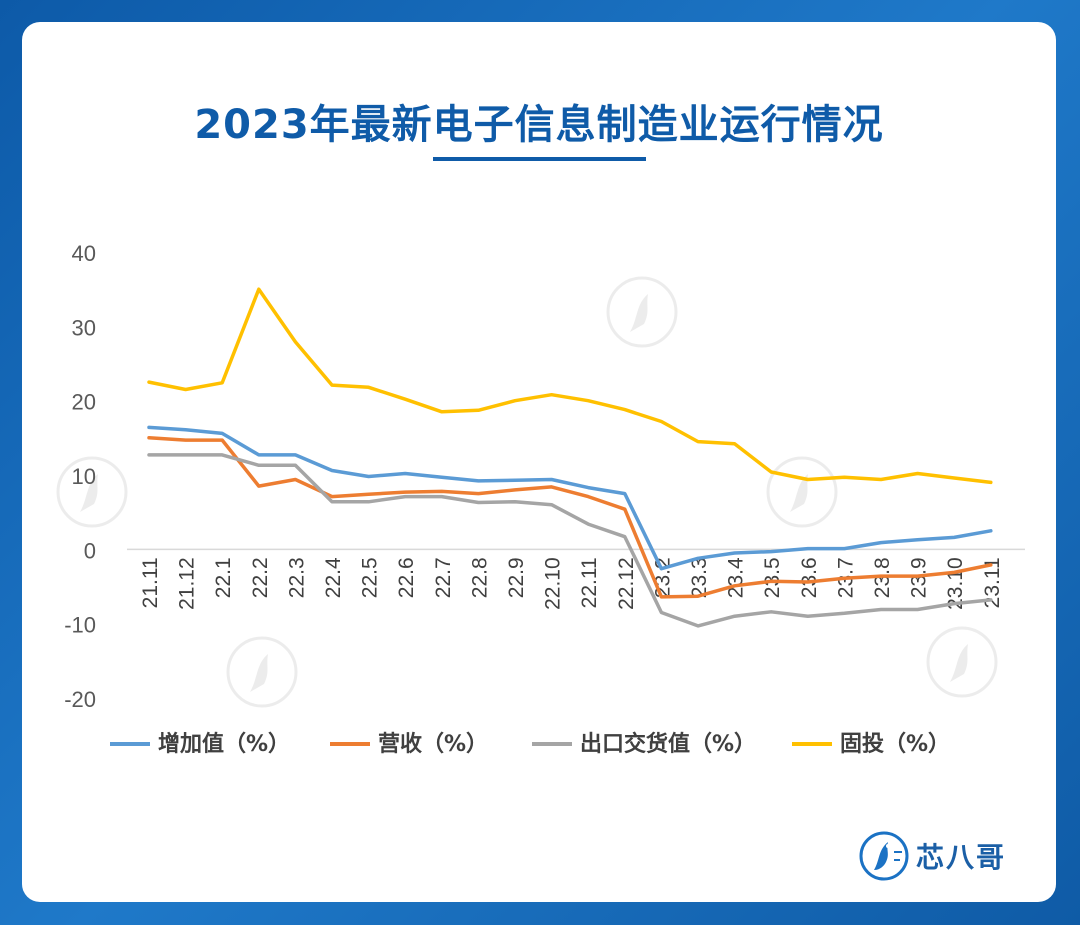 This screenshot has width=1080, height=925. I want to click on x-tick-label: 22.3, so click(296, 577).